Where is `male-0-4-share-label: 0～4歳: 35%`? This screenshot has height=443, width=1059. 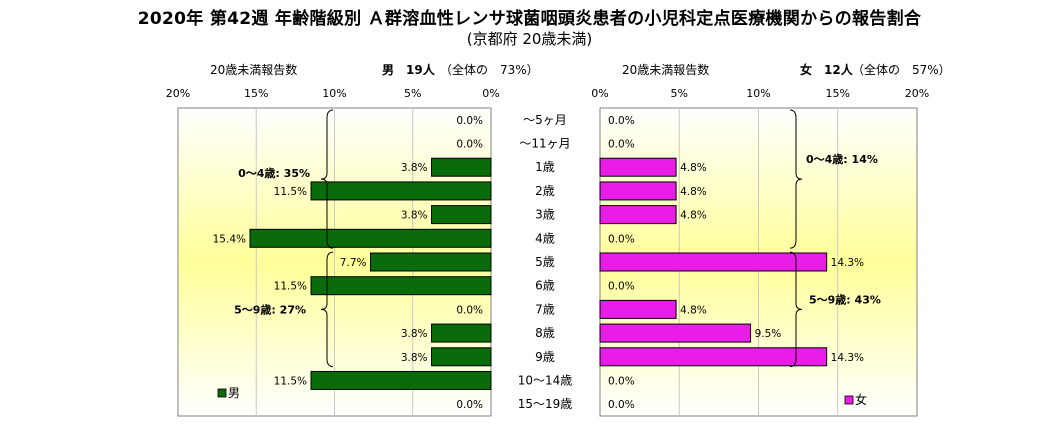
male-0-4-share-label: 0～4歳: 35% is located at coordinates (274, 173).